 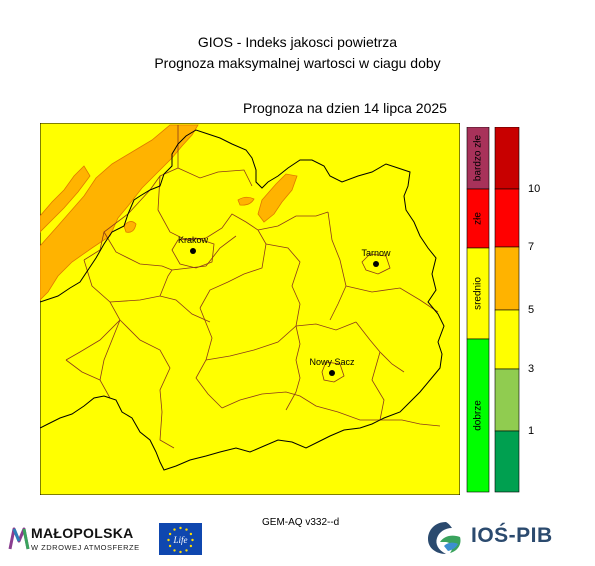 What do you see at coordinates (246, 201) in the screenshot?
I see `elevated-zone-north-a` at bounding box center [246, 201].